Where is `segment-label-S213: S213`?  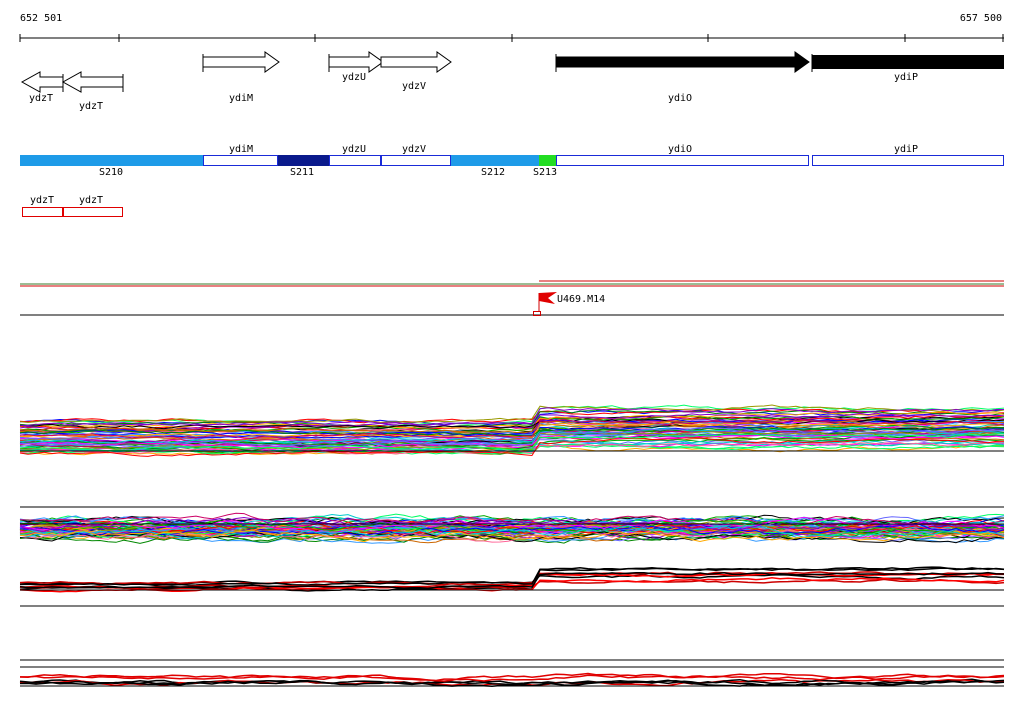
segment-label-S213: S213 is located at coordinates (545, 172).